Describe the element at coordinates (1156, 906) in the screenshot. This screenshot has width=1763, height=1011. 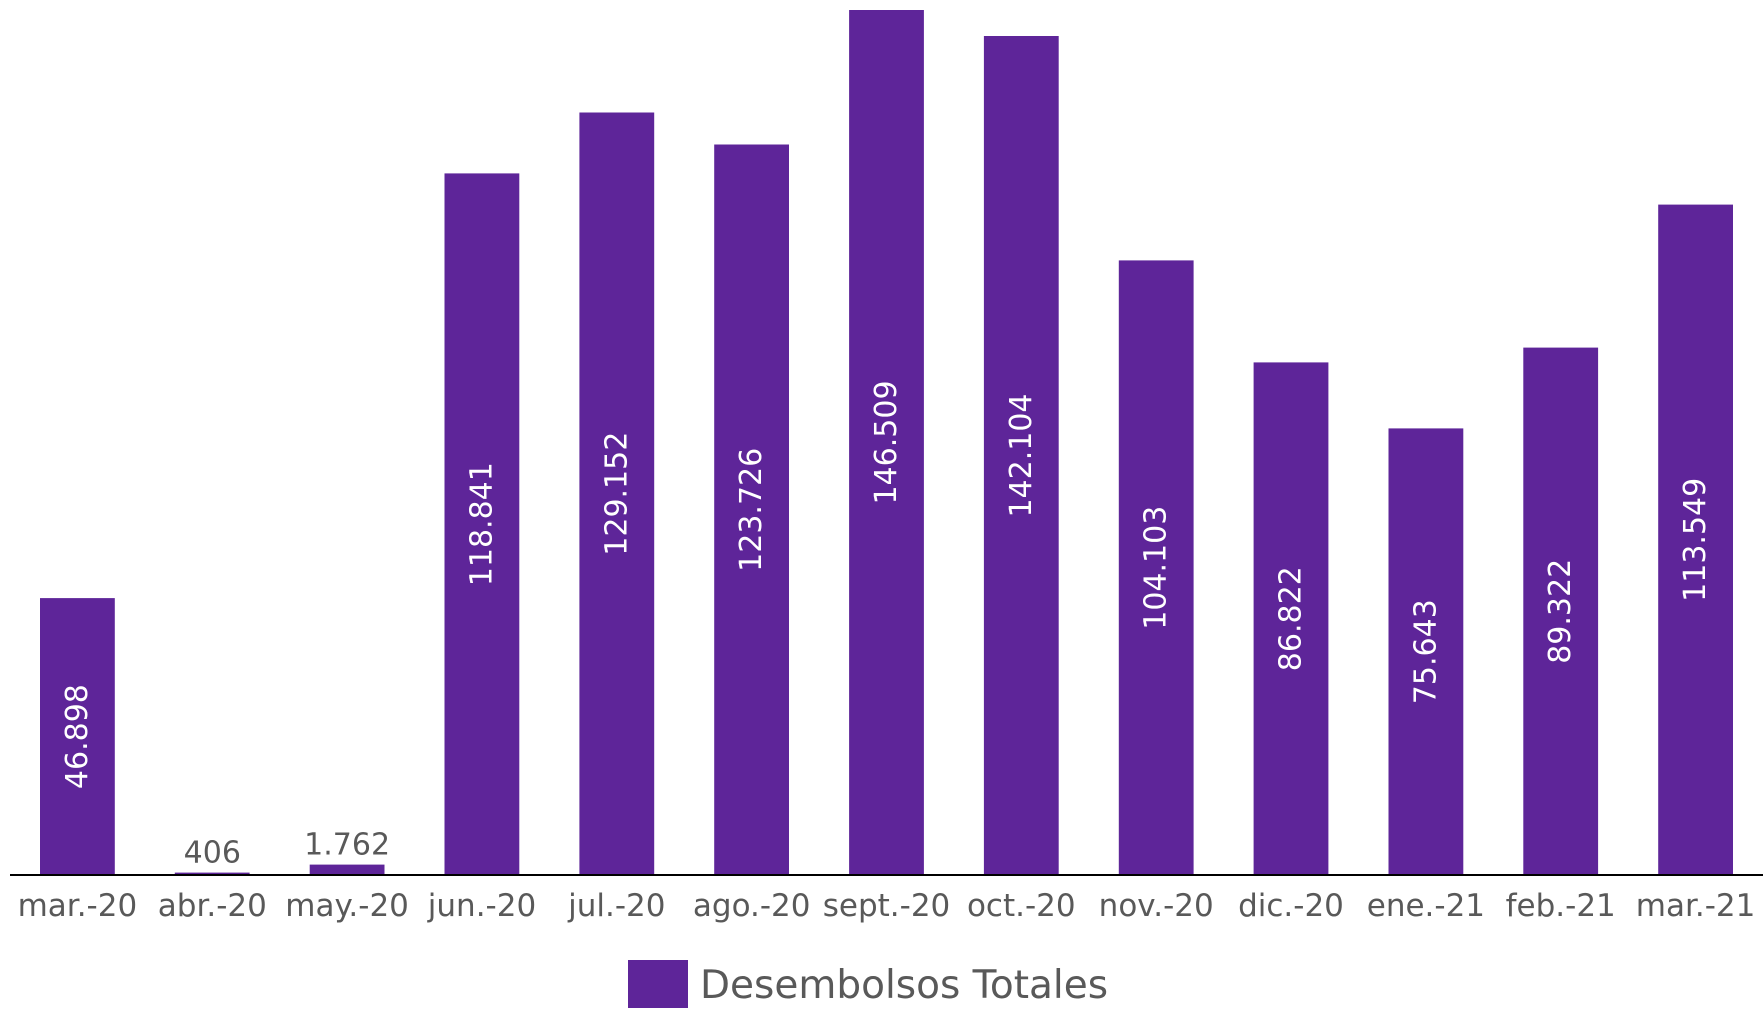
I see `x-tick-label-nov.-20: nov.-20` at that location.